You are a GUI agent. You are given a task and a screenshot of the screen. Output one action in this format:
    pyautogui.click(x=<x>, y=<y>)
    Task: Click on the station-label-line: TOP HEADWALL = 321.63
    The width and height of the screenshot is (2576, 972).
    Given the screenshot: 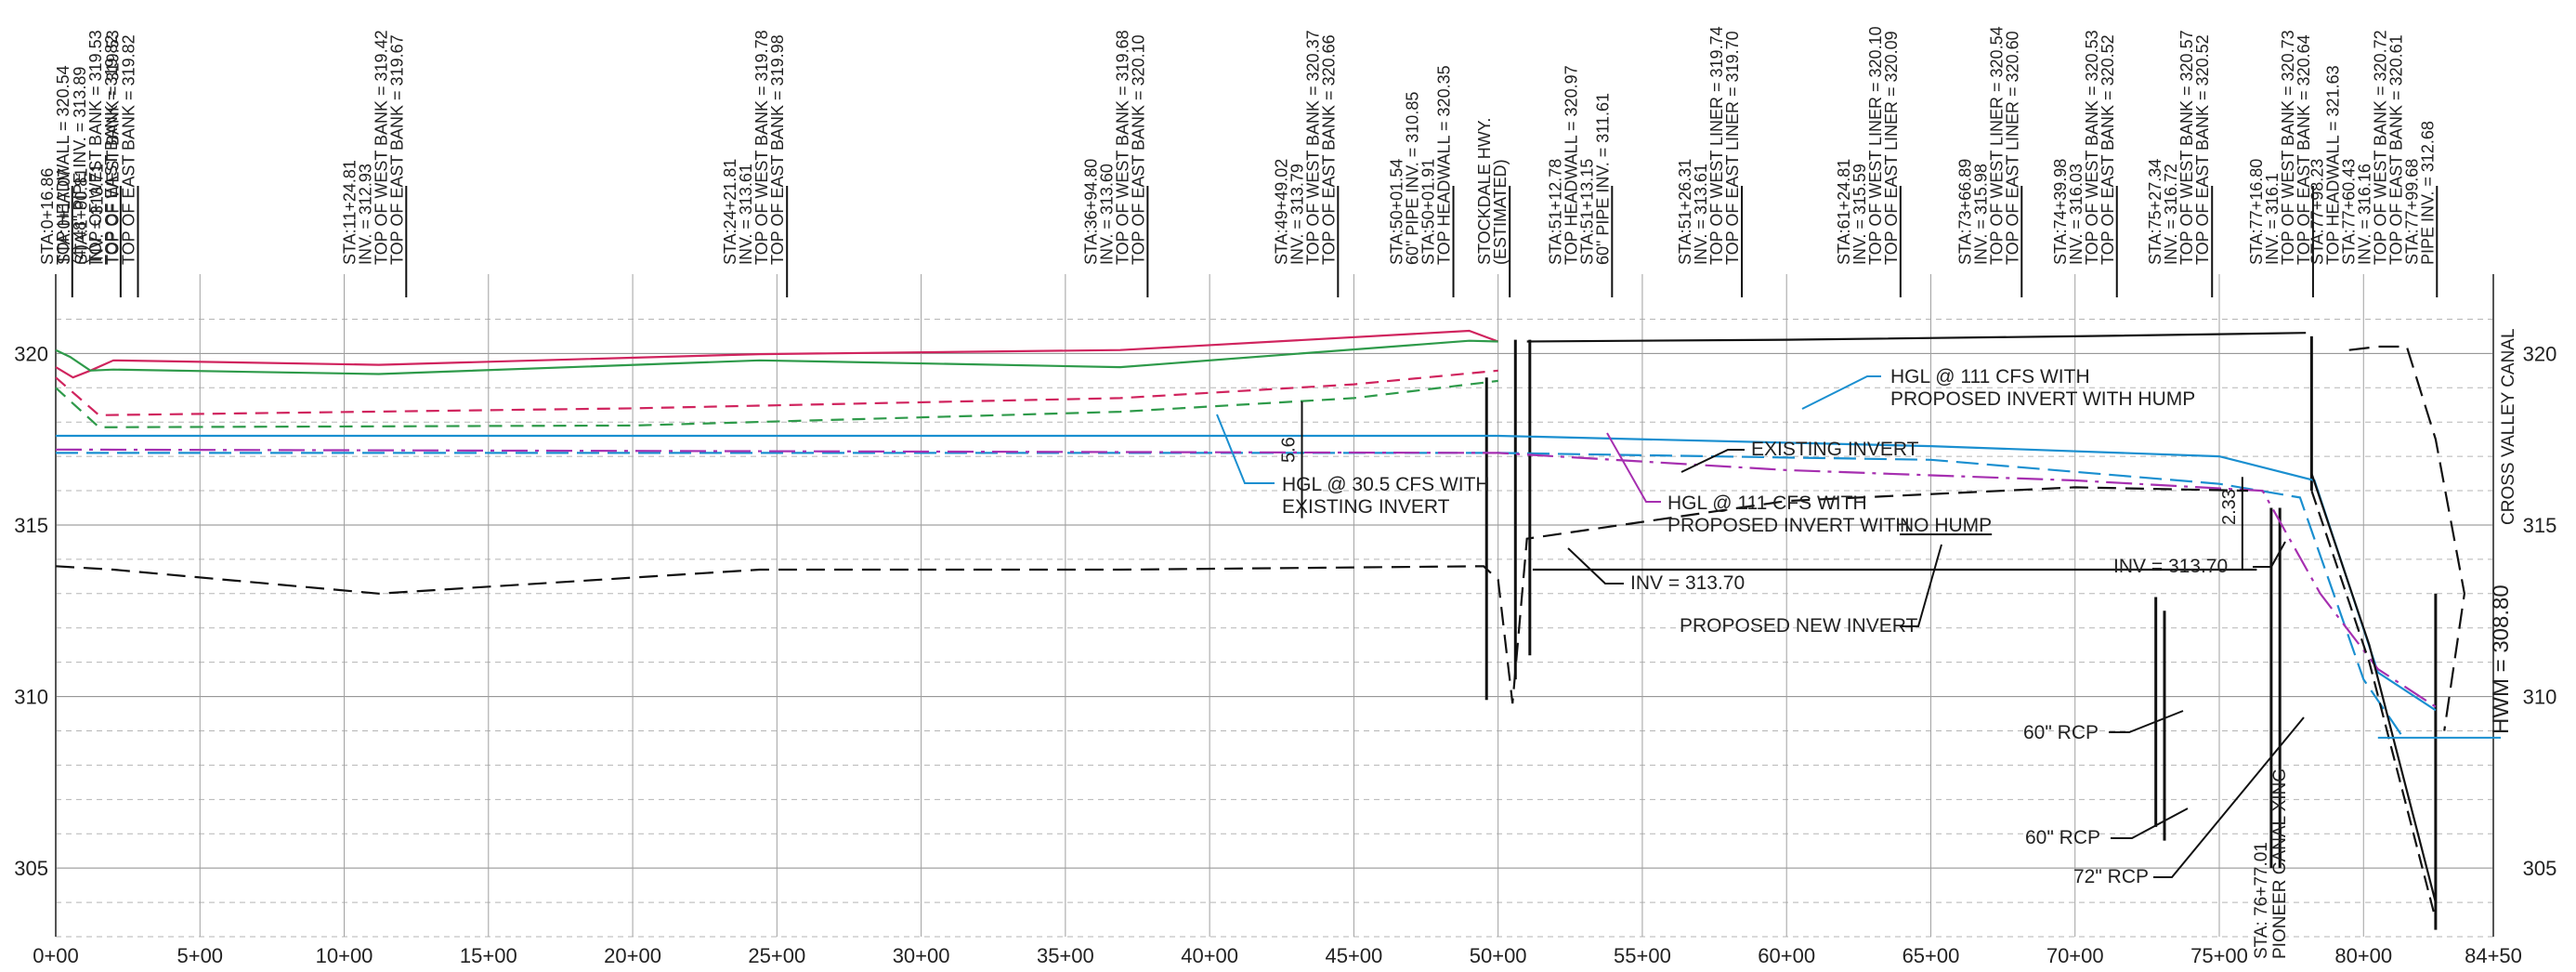 What is the action you would take?
    pyautogui.click(x=2332, y=165)
    